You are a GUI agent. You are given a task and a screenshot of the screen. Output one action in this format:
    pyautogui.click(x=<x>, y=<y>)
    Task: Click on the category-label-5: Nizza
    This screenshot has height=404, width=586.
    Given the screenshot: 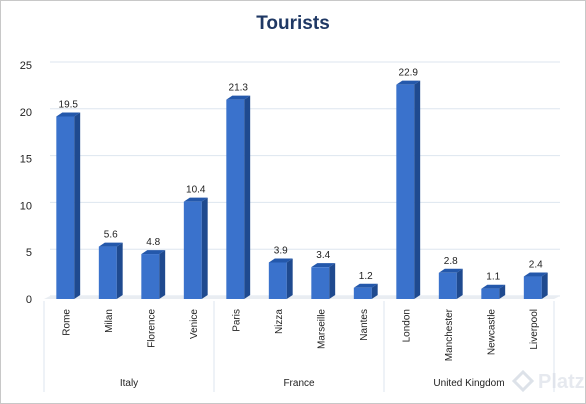 What is the action you would take?
    pyautogui.click(x=279, y=321)
    